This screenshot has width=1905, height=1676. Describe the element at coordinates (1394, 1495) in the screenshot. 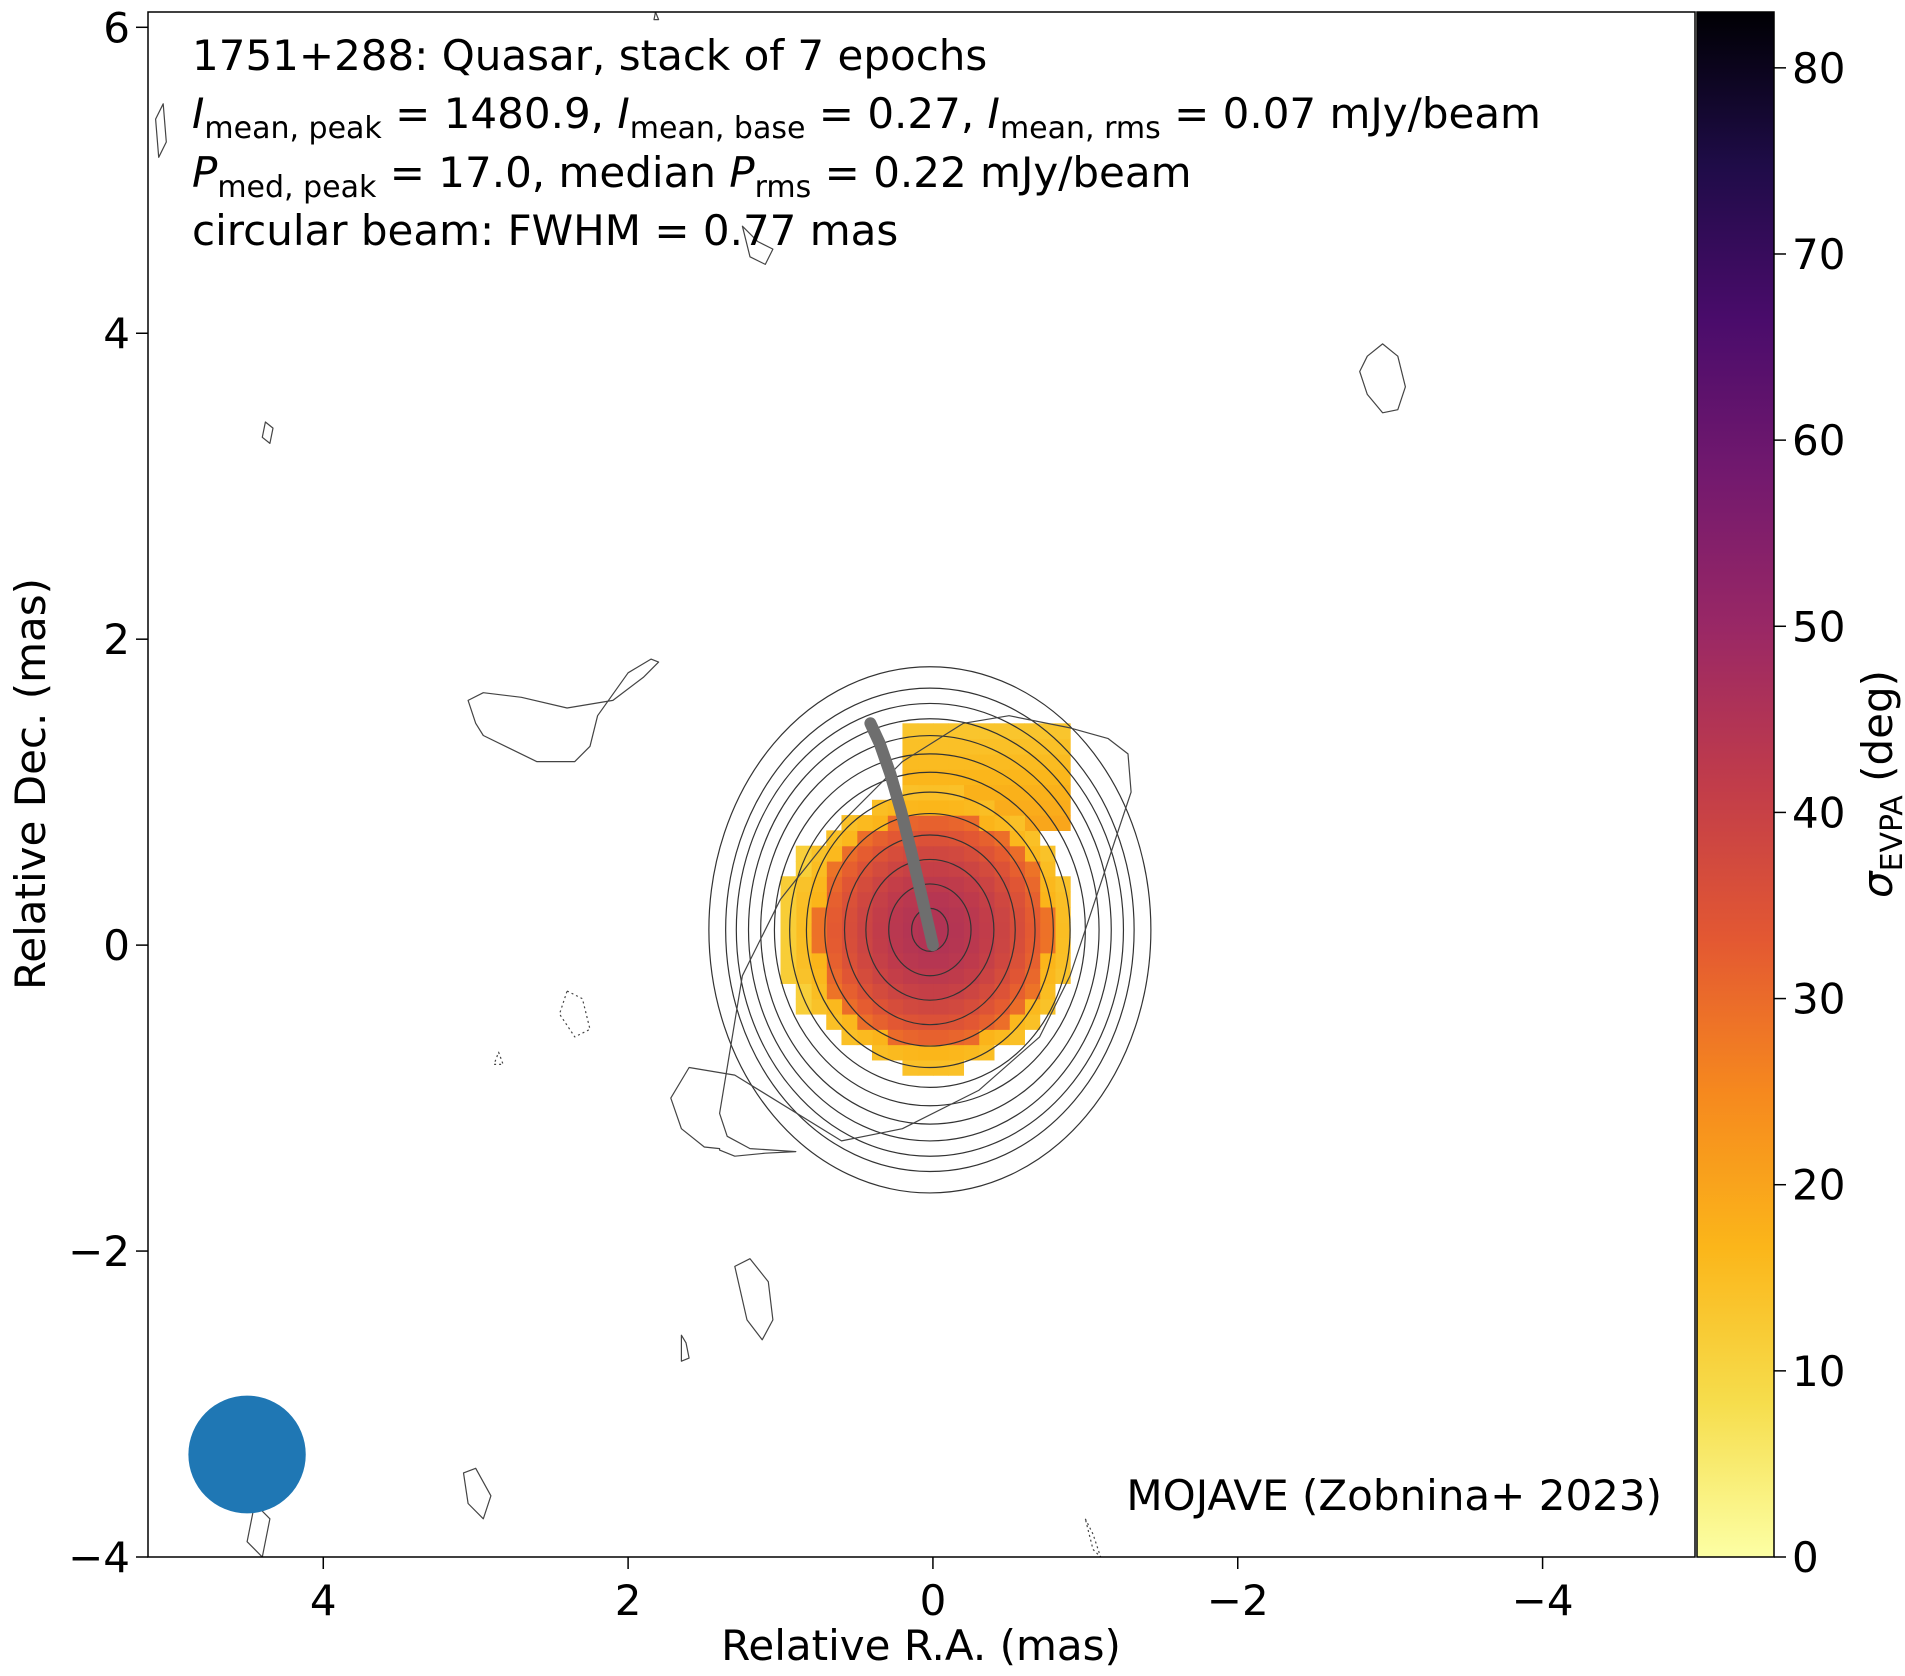

I see `credit-label: MOJAVE (Zobnina+ 2023)` at that location.